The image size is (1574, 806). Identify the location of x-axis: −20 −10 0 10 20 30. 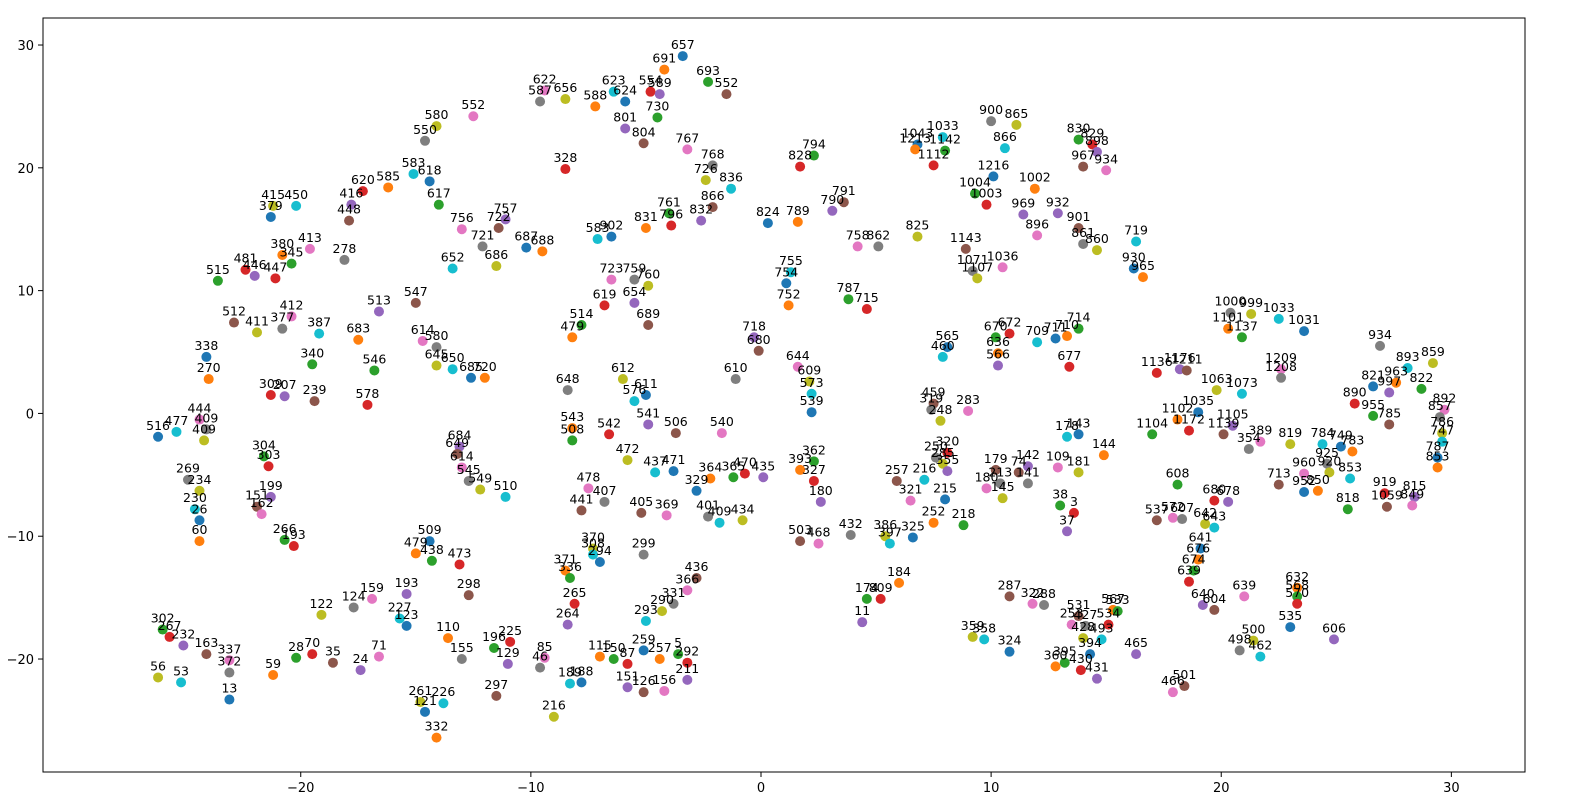
(873, 784).